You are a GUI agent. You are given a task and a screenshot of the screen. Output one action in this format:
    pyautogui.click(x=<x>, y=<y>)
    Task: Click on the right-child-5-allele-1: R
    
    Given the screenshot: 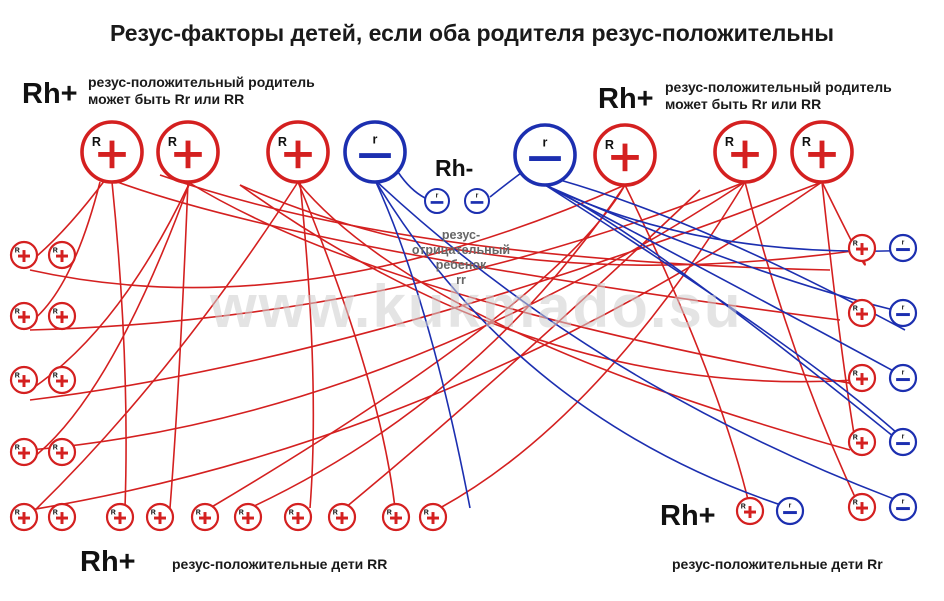 What is the action you would take?
    pyautogui.click(x=862, y=507)
    